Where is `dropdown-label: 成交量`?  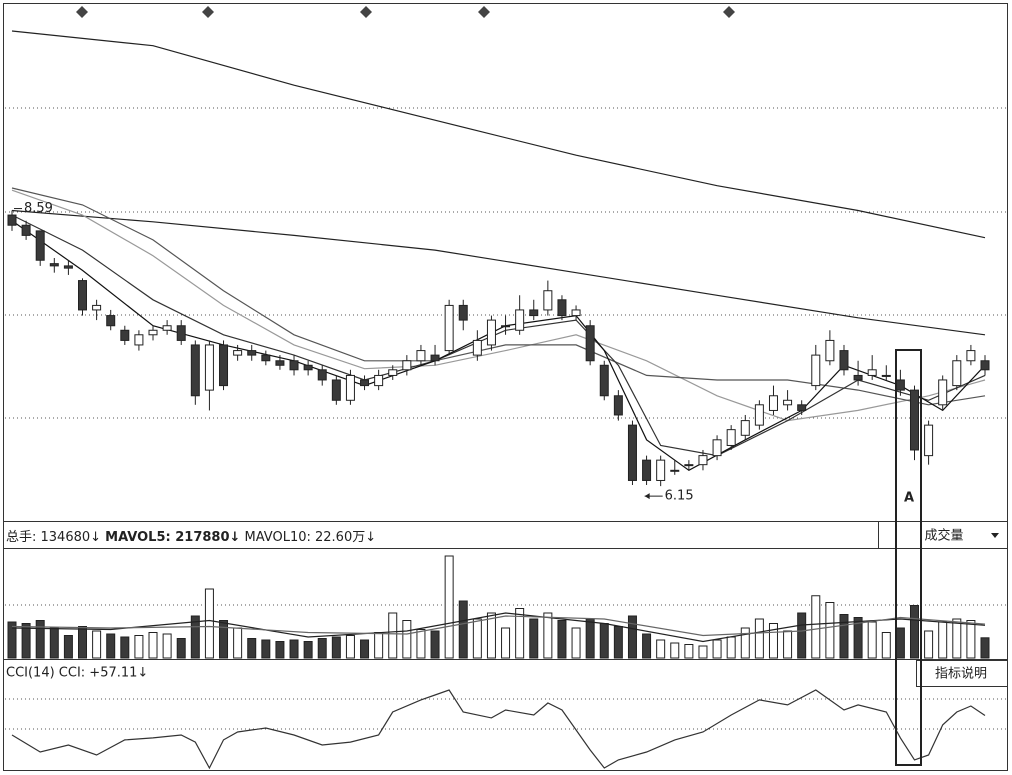 dropdown-label: 成交量 is located at coordinates (943, 536).